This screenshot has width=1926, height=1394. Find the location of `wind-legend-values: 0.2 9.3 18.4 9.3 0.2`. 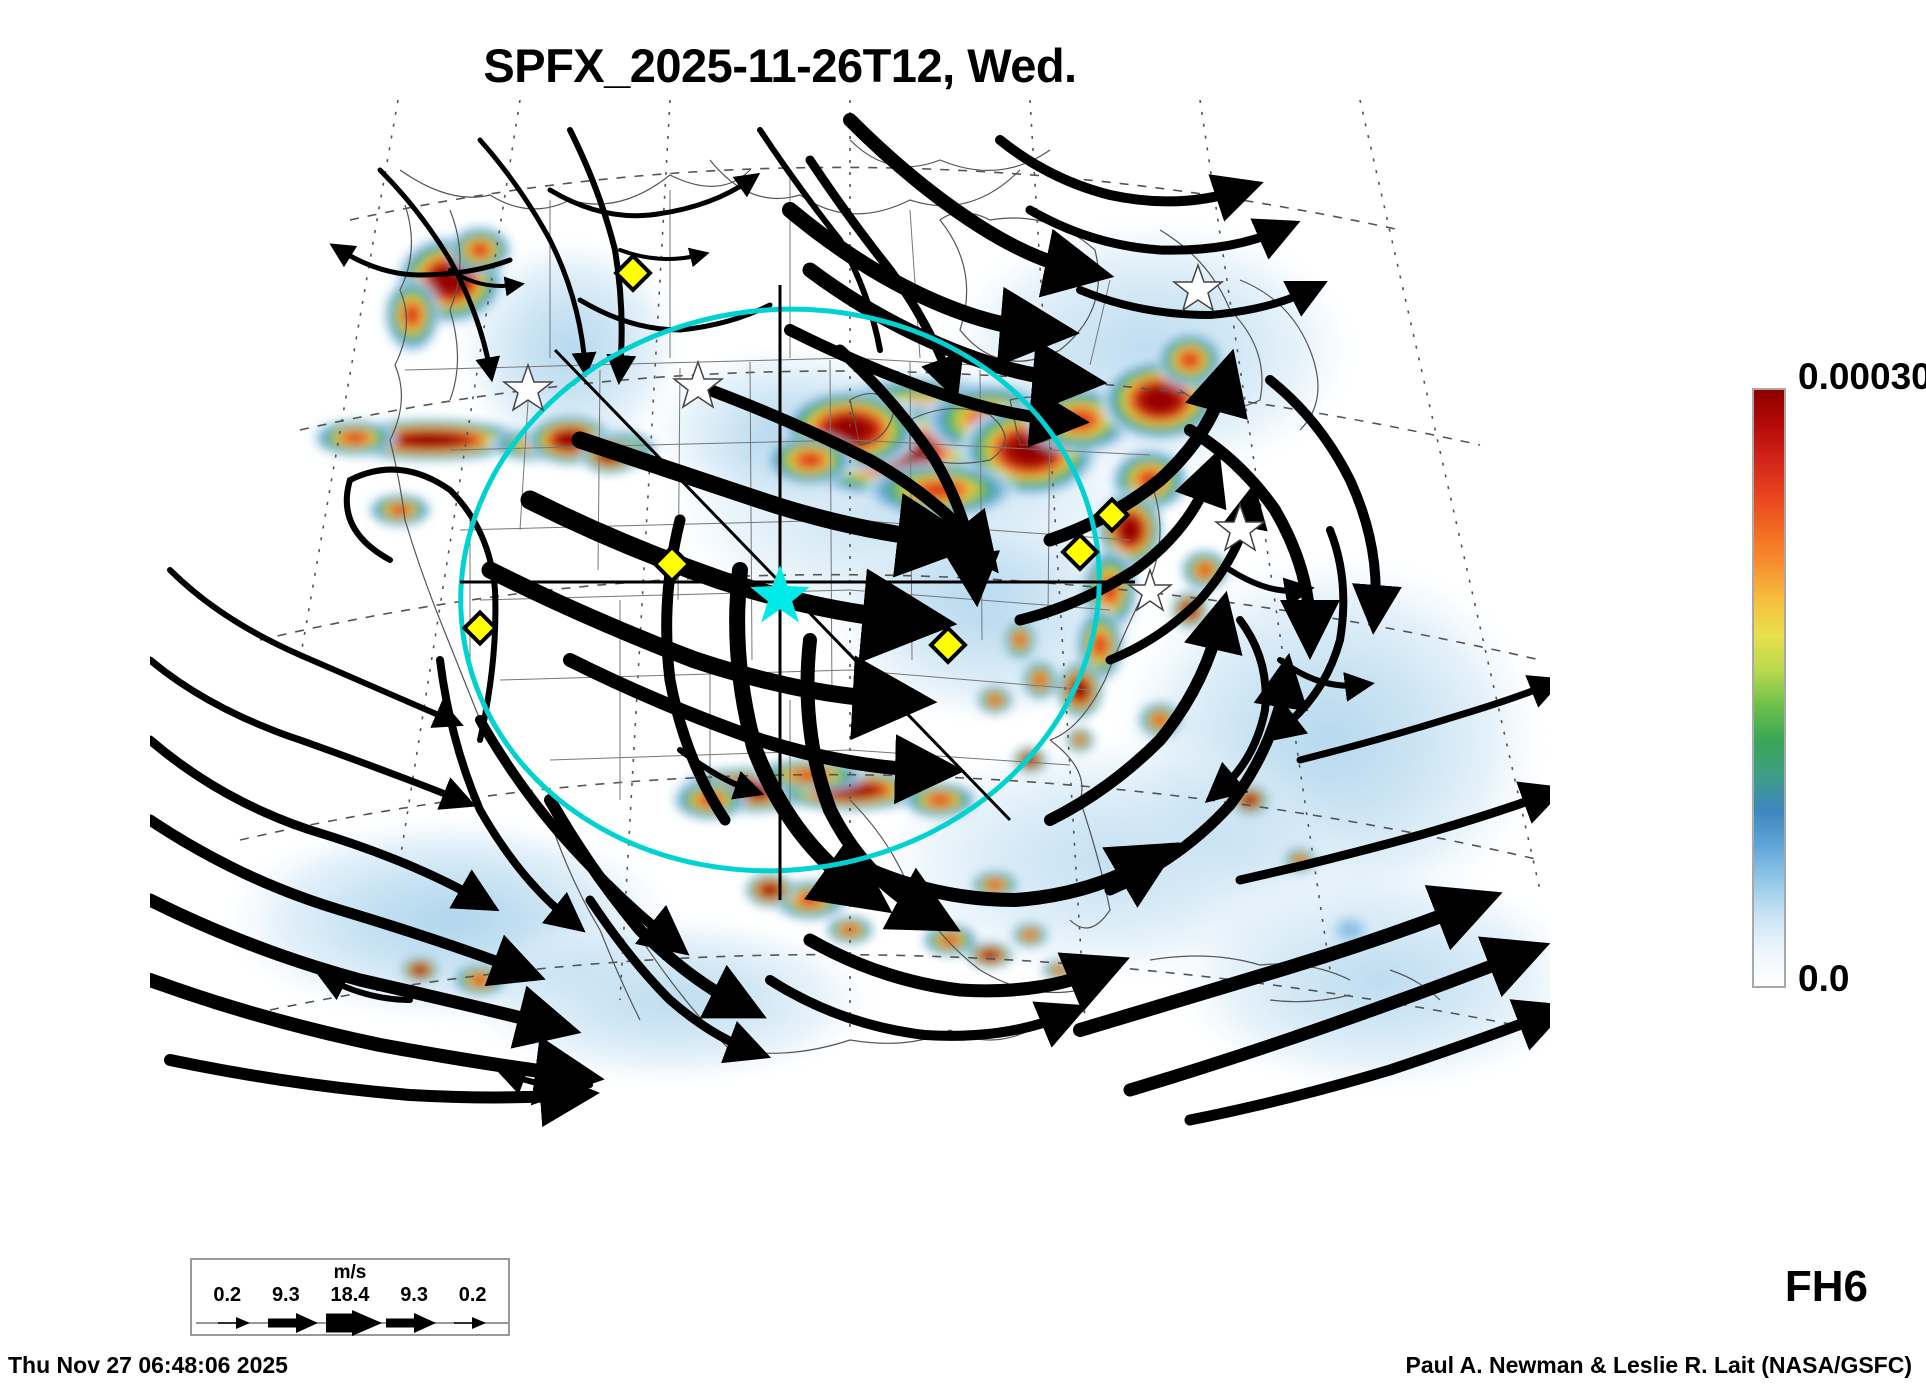

wind-legend-values: 0.2 9.3 18.4 9.3 0.2 is located at coordinates (350, 1295).